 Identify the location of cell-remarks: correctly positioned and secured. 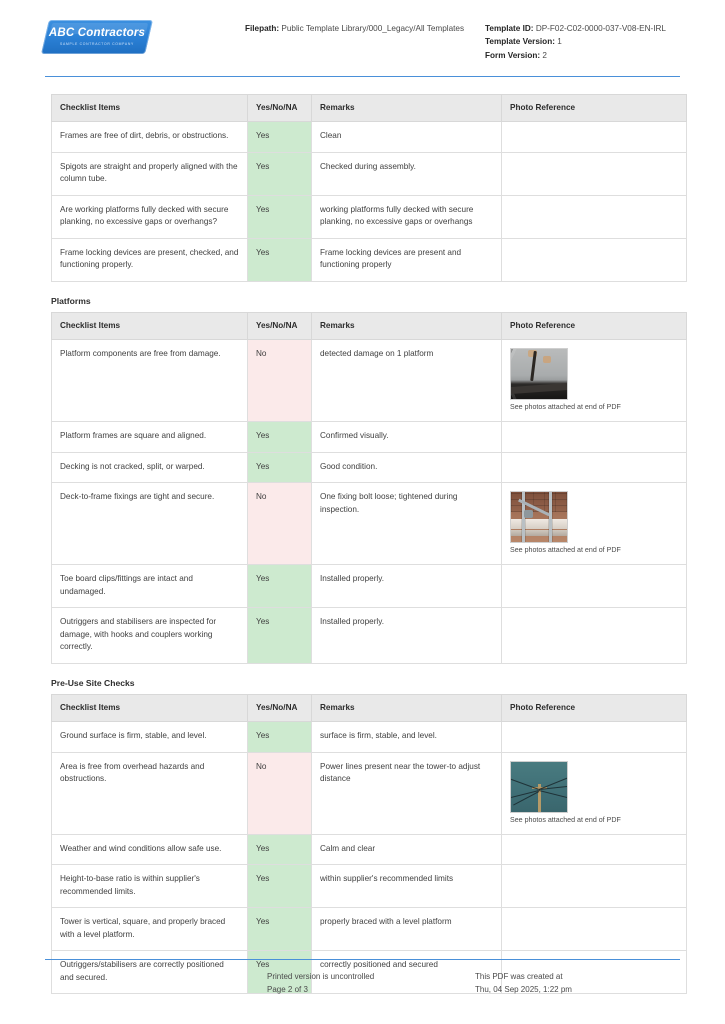
(406, 972).